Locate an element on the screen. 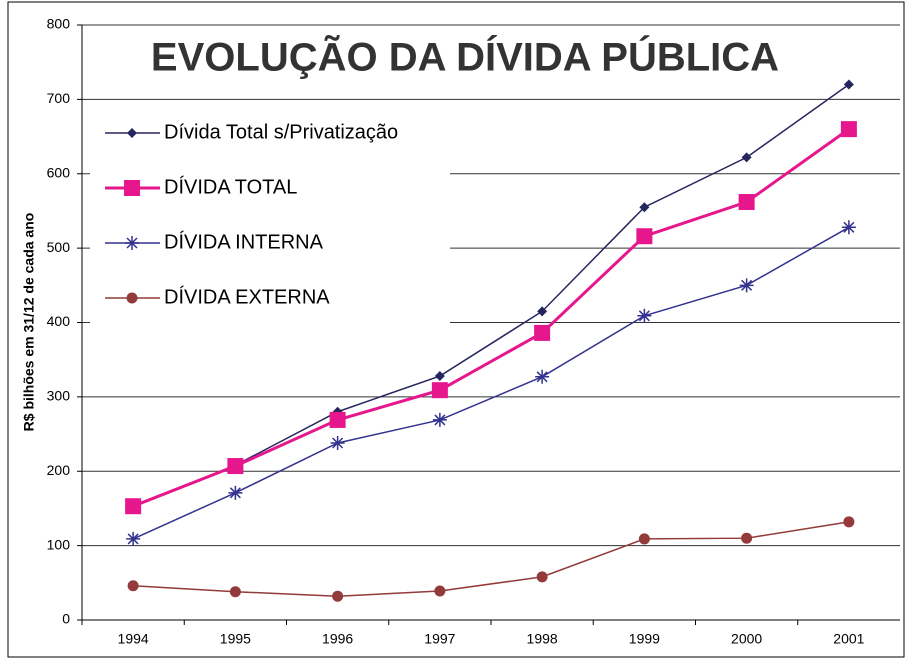 The width and height of the screenshot is (906, 659). y-tick-label: 800 is located at coordinates (59, 24).